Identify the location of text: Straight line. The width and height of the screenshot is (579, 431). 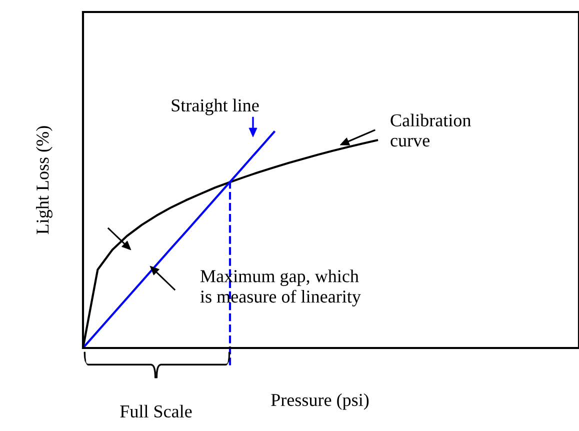
(215, 107).